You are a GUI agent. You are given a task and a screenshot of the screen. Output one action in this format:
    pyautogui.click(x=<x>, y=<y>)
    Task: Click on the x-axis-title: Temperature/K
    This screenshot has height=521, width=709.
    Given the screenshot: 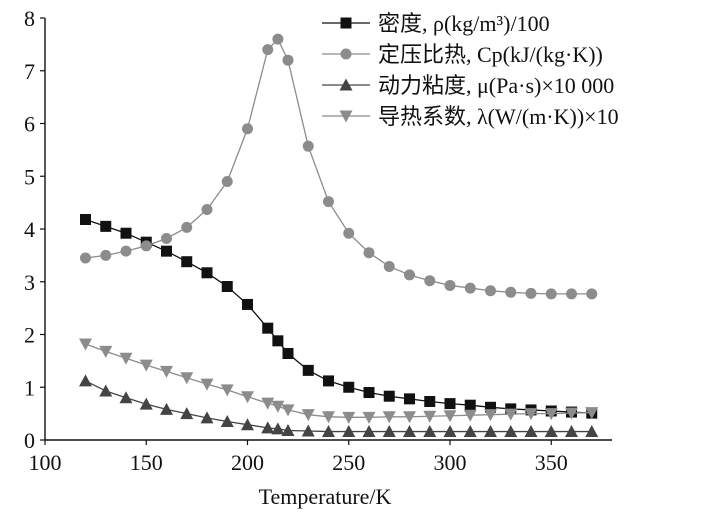 What is the action you would take?
    pyautogui.click(x=325, y=496)
    